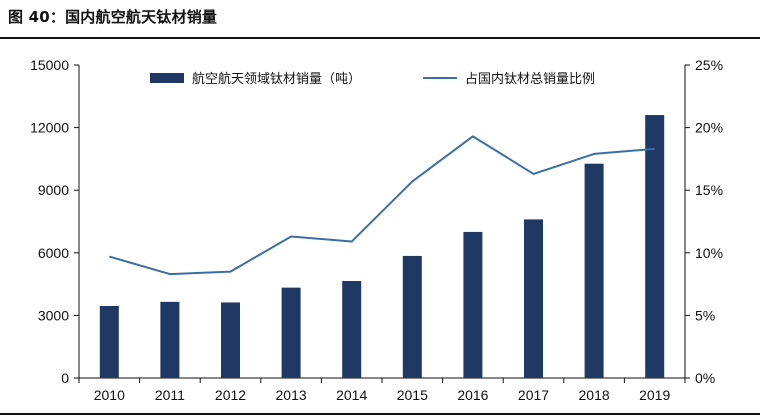 The height and width of the screenshot is (419, 760). Describe the element at coordinates (109, 395) in the screenshot. I see `x-tick-label: 2010` at that location.